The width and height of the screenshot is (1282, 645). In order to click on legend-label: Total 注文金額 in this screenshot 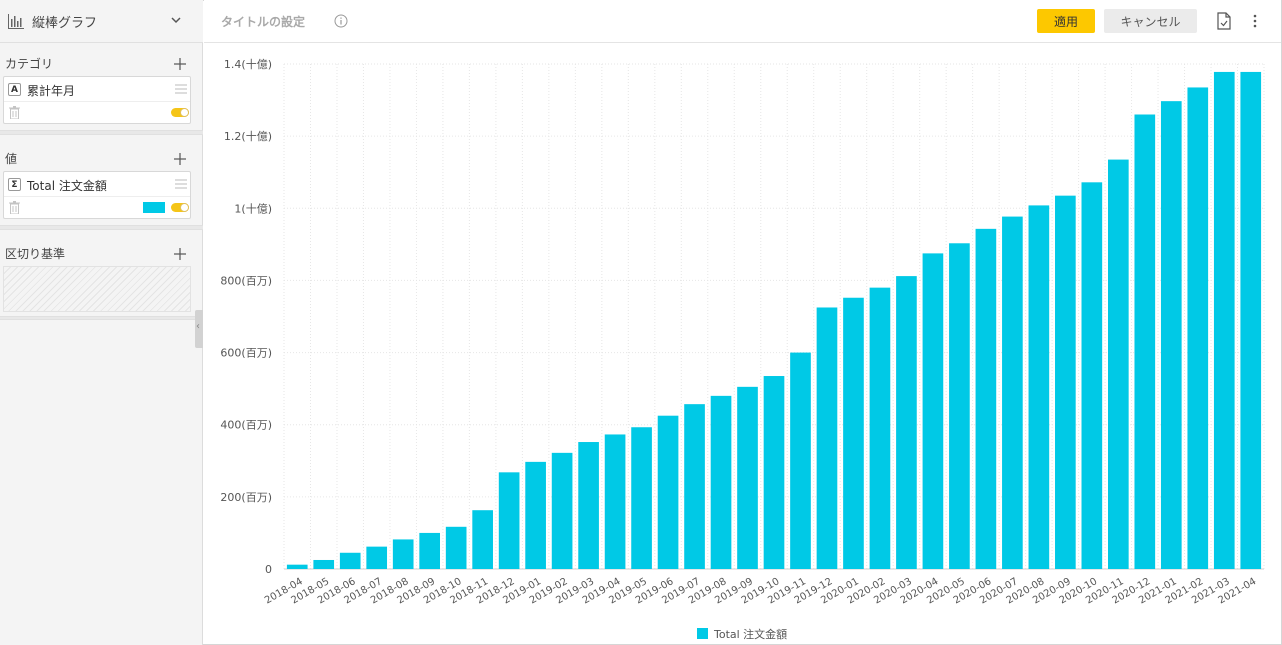, I will do `click(751, 634)`.